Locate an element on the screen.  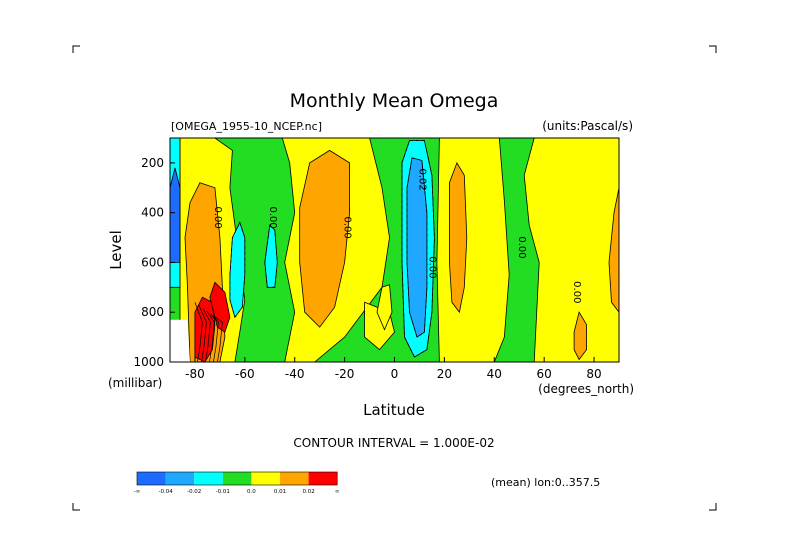
contour-lines is located at coordinates (314, 251).